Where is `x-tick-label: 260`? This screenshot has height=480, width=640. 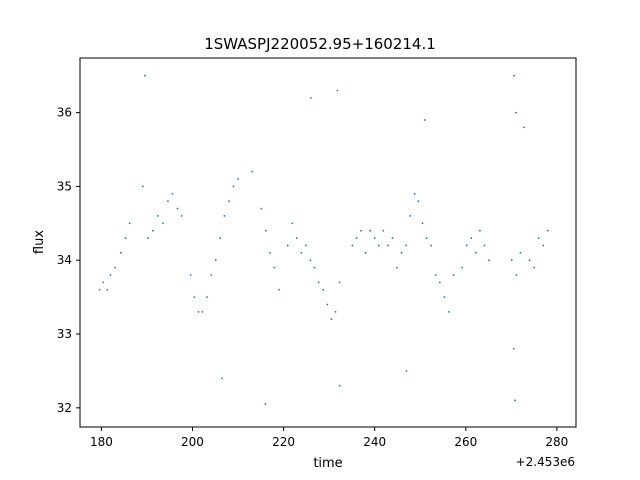
x-tick-label: 260 is located at coordinates (465, 442).